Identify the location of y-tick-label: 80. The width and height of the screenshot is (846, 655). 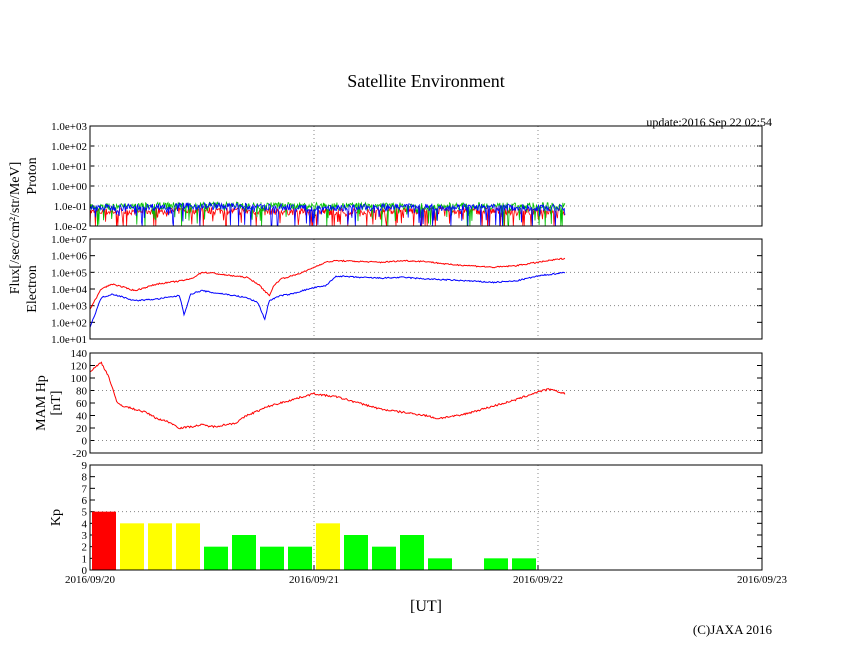
(82, 392).